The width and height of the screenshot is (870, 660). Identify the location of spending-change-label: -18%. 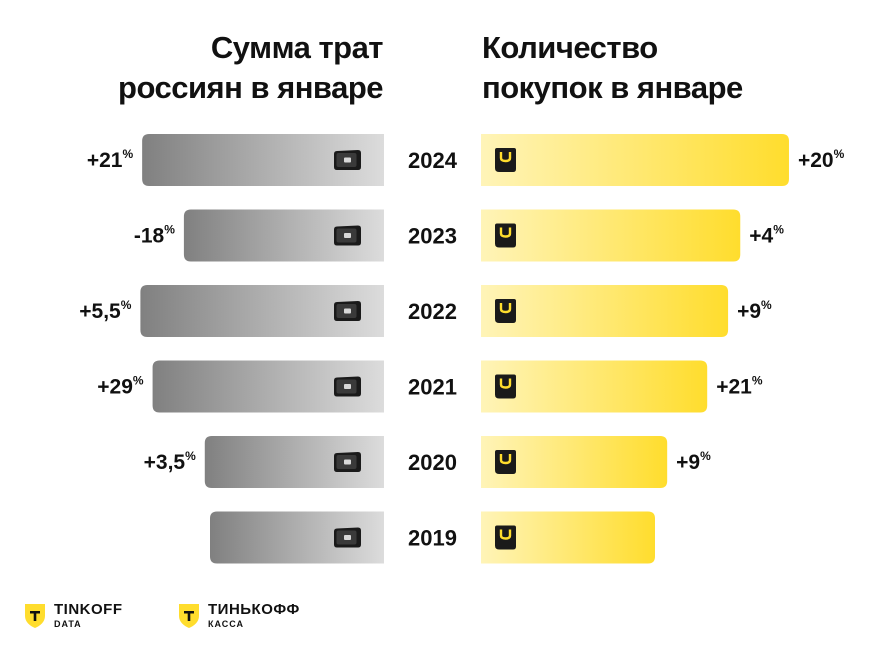
(154, 235).